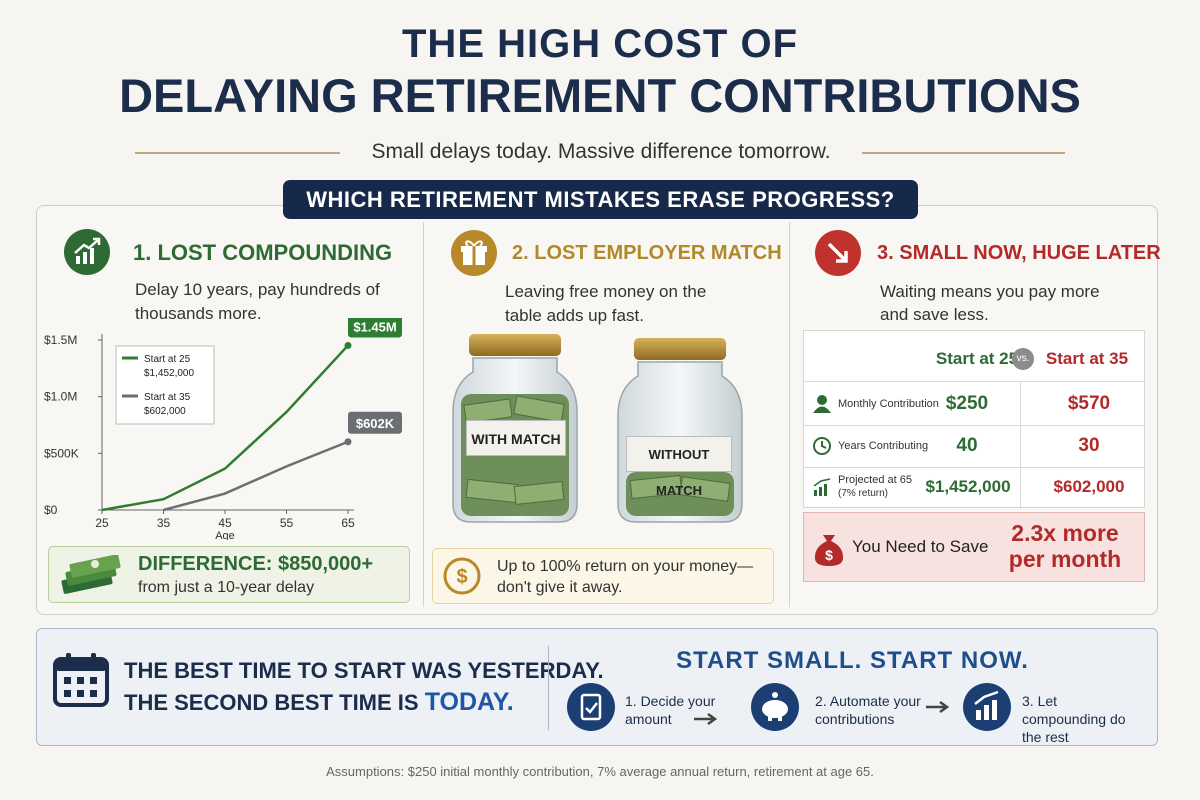  I want to click on decline-icon, so click(838, 253).